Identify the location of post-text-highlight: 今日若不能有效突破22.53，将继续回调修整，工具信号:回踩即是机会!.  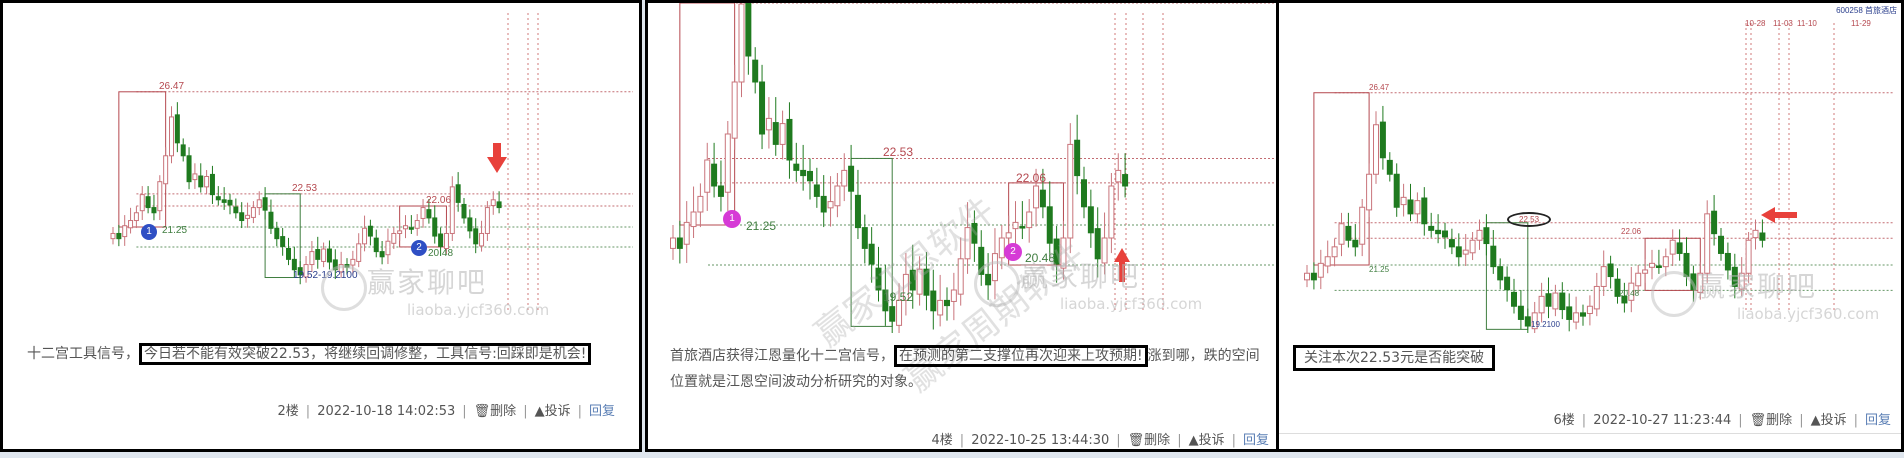
(365, 354).